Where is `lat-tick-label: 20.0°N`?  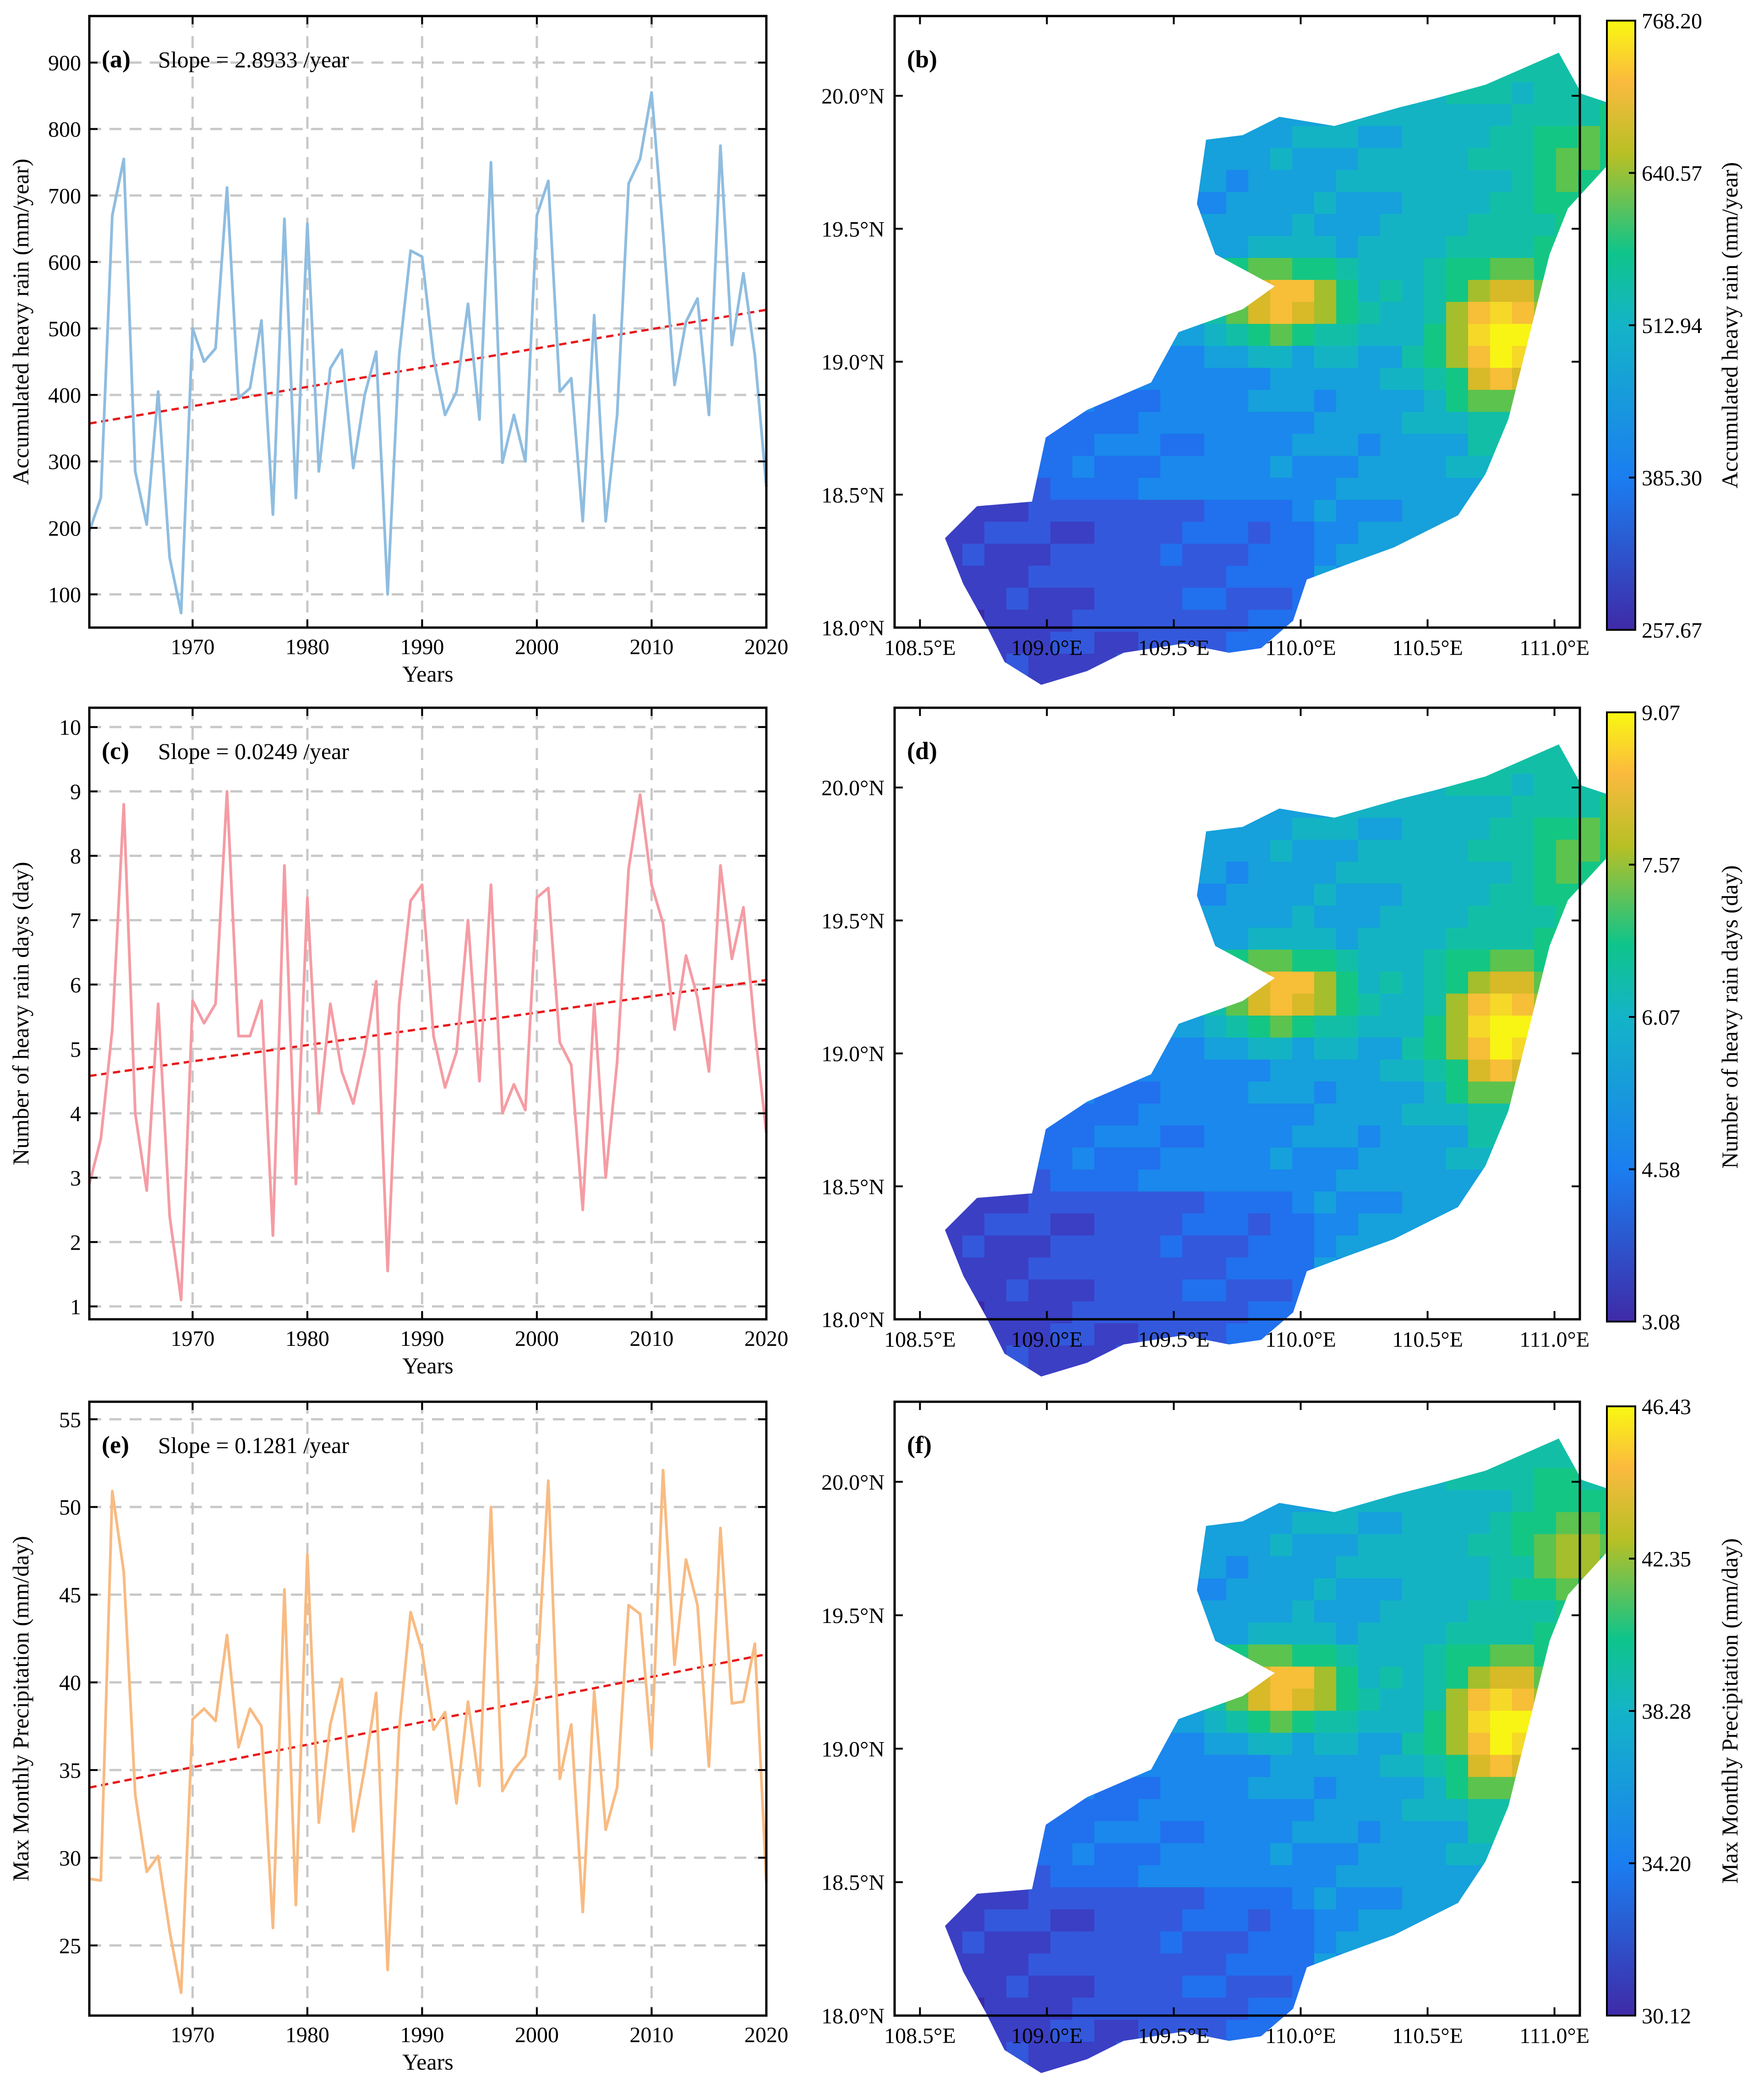 lat-tick-label: 20.0°N is located at coordinates (853, 97).